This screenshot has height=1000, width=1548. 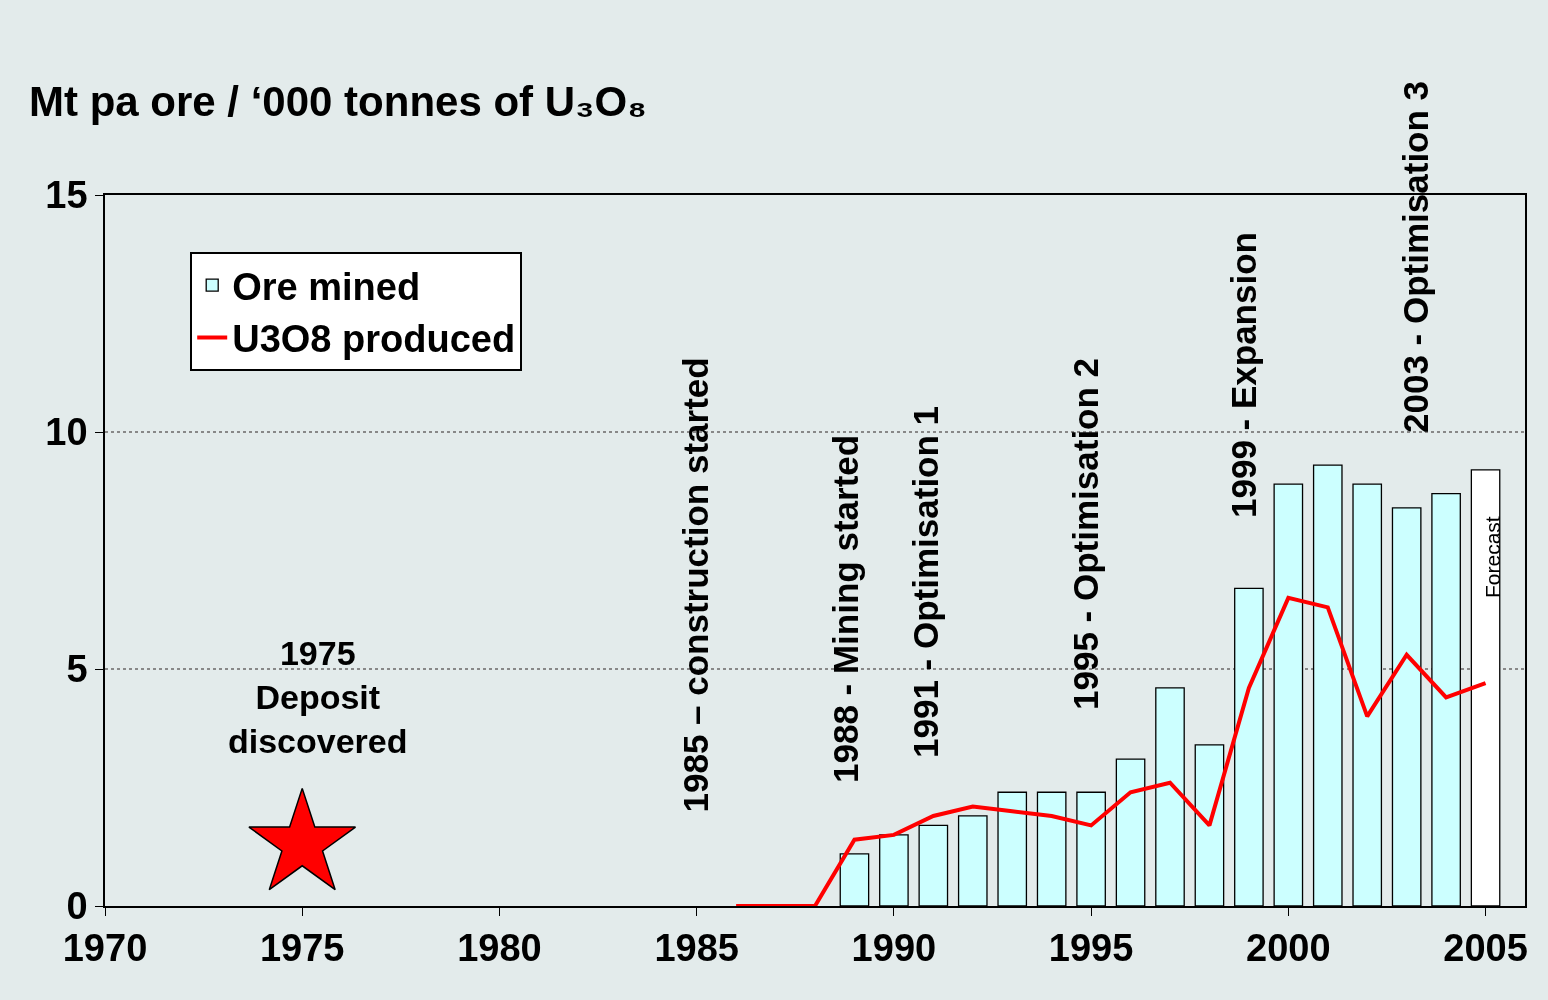 What do you see at coordinates (894, 948) in the screenshot?
I see `x-tick-label: 1990` at bounding box center [894, 948].